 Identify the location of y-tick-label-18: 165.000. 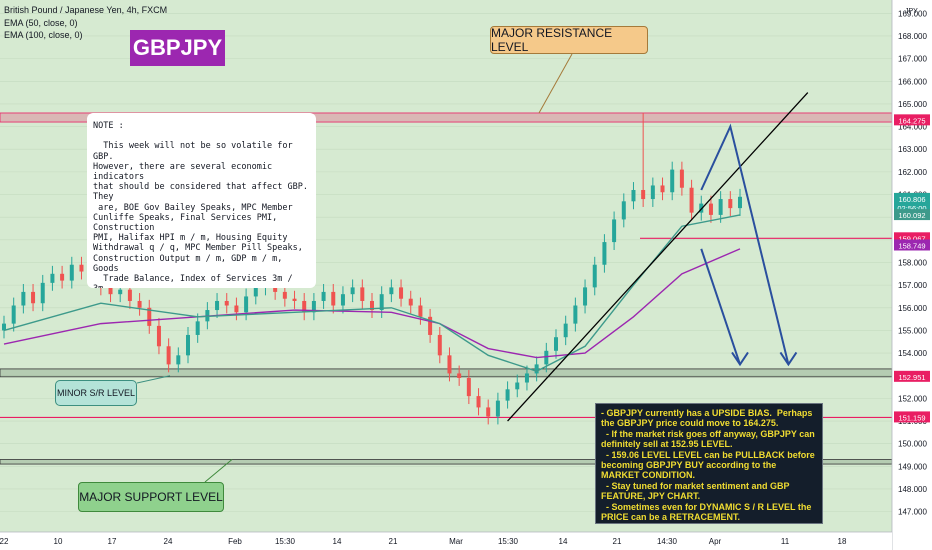
(912, 104).